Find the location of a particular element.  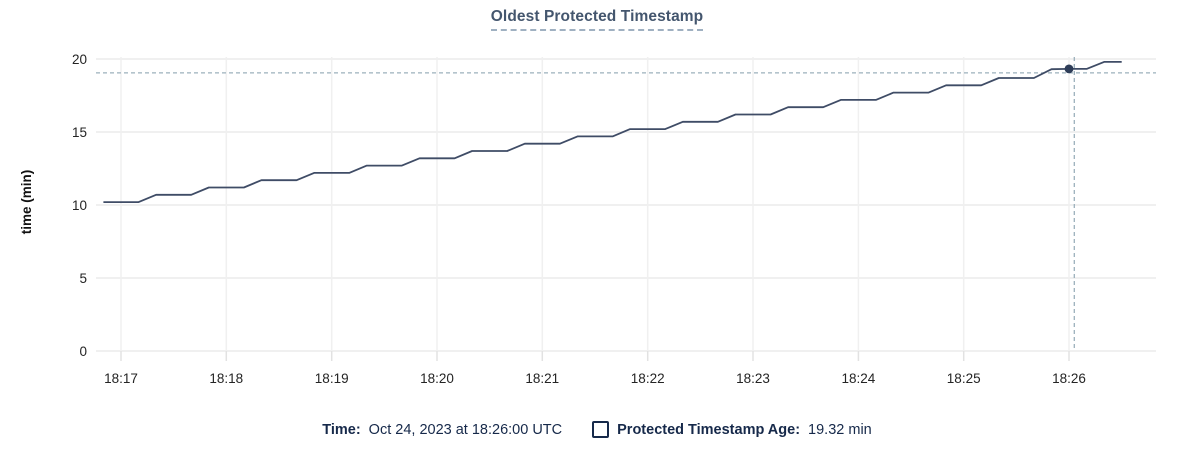

series-checkbox is located at coordinates (601, 429).